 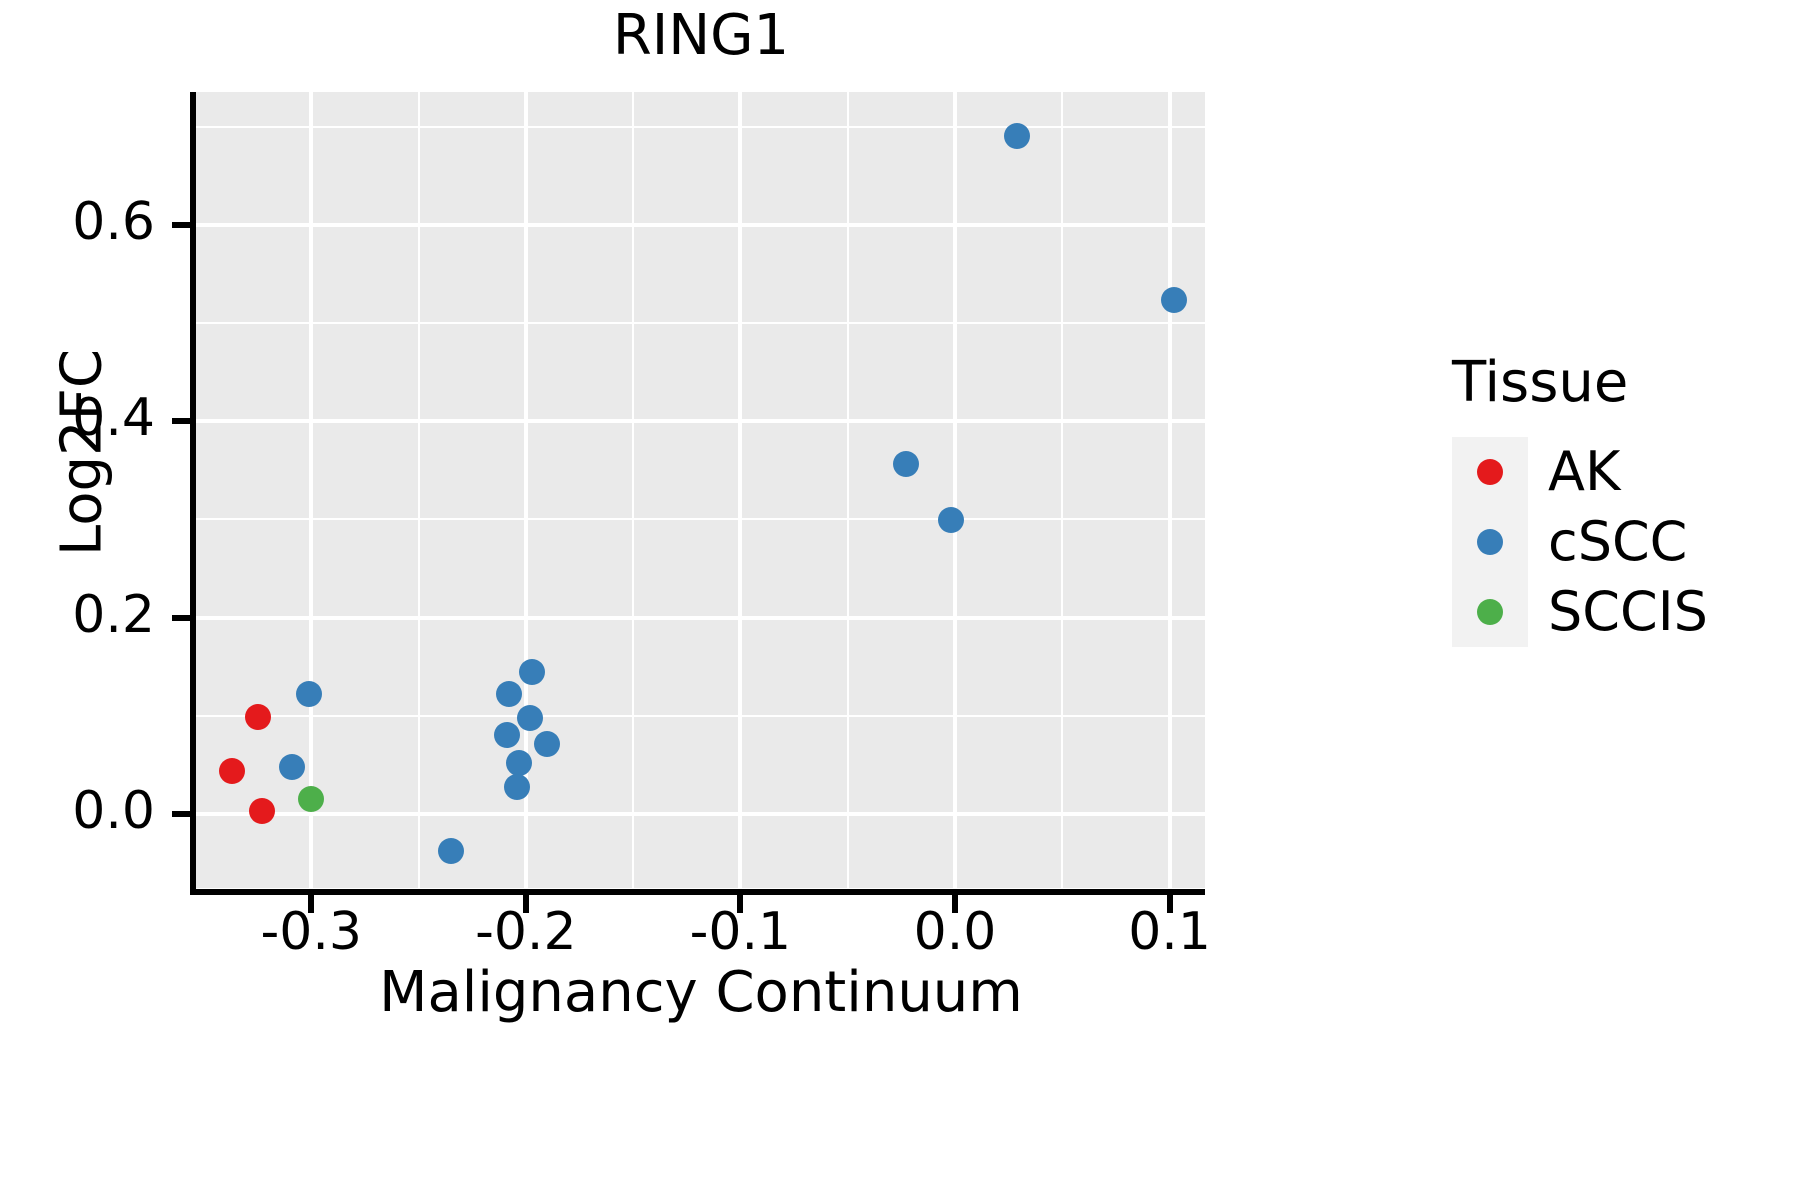 I want to click on y-tick-label: 0.2, so click(x=113, y=614).